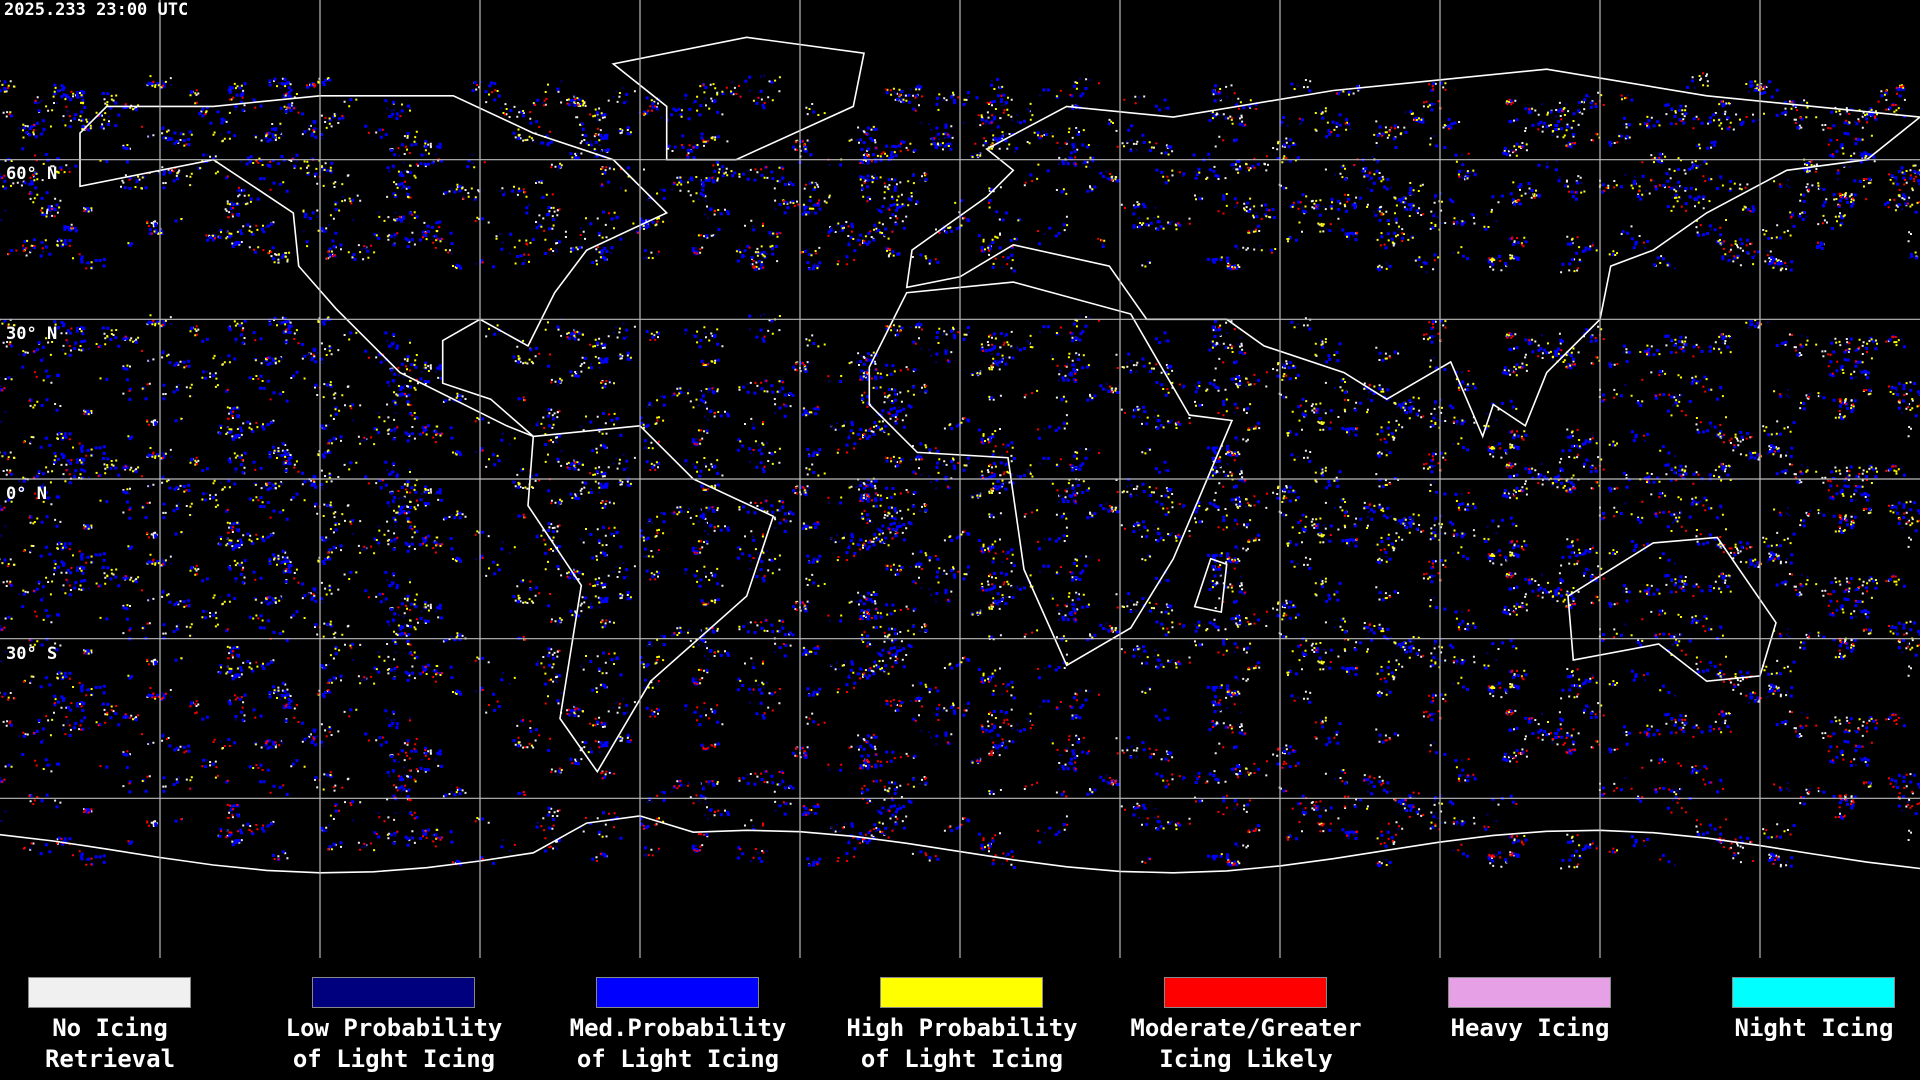 The height and width of the screenshot is (1080, 1920). I want to click on legend-item: Moderate/Greater Icing Likely, so click(1246, 992).